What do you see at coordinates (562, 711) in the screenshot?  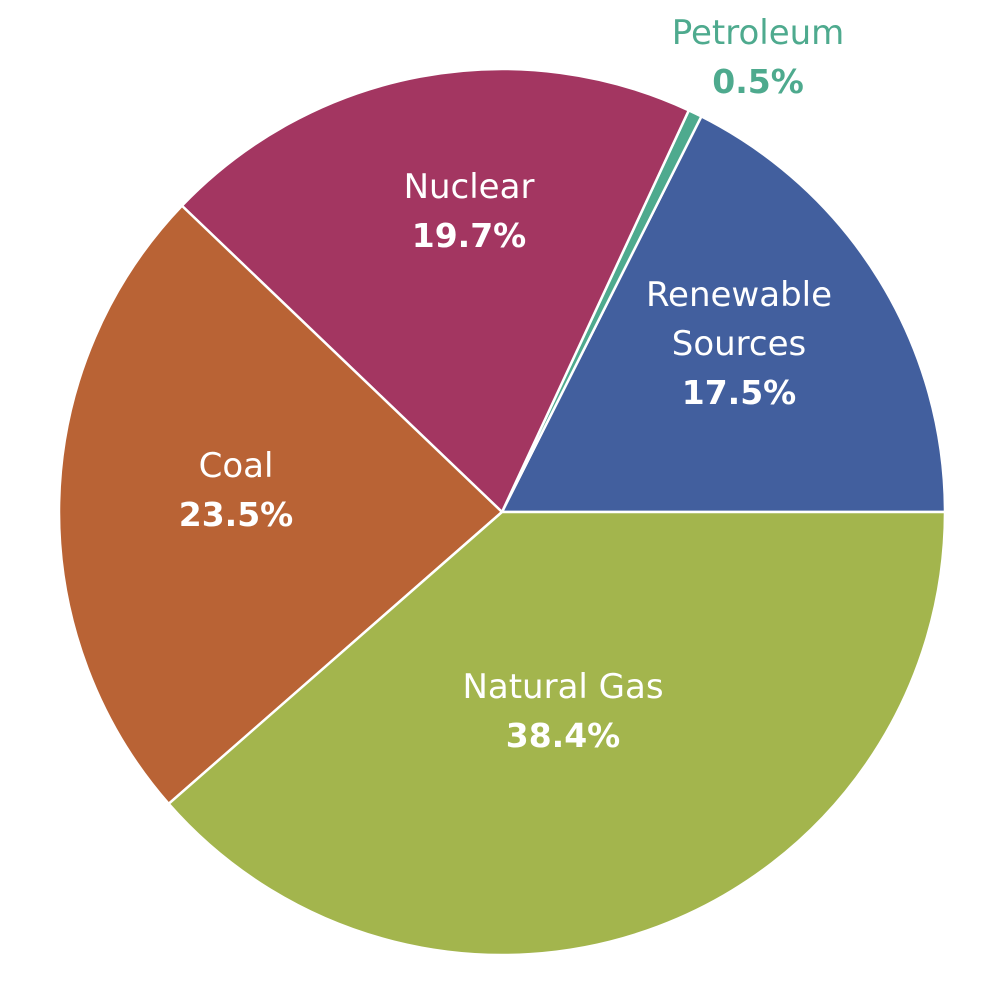 I see `slice-label-natural-gas: Natural Gas 38.4%` at bounding box center [562, 711].